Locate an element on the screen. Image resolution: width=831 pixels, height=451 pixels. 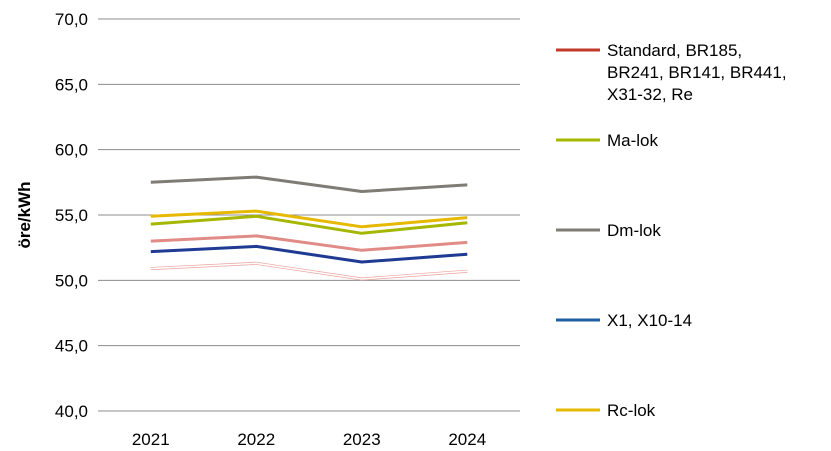
legend-item: X1, X10-14 is located at coordinates (624, 320).